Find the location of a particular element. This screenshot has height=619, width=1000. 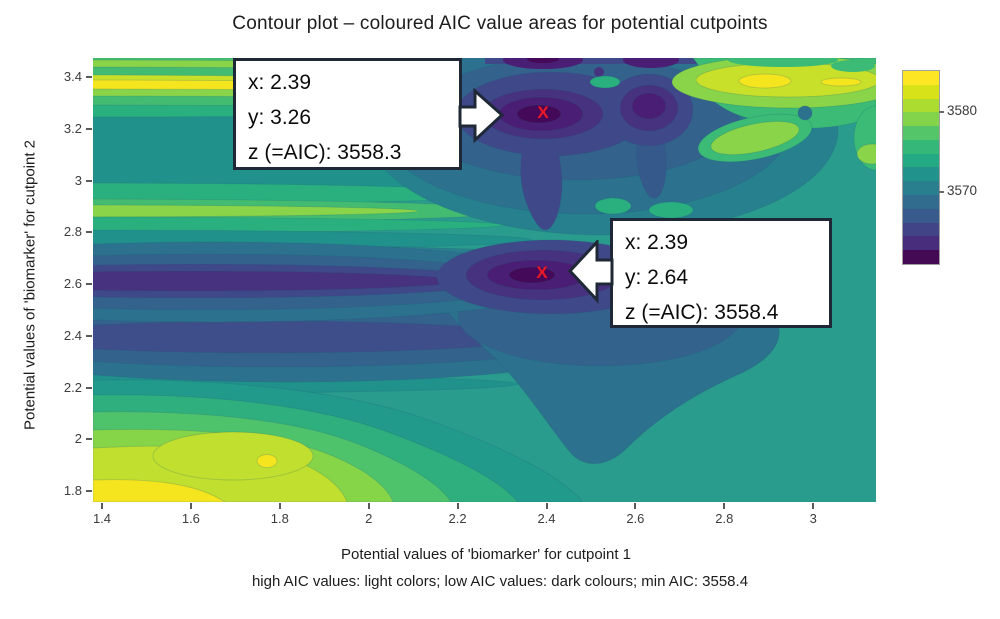

y-tick-label: 1.8 is located at coordinates (72, 490).